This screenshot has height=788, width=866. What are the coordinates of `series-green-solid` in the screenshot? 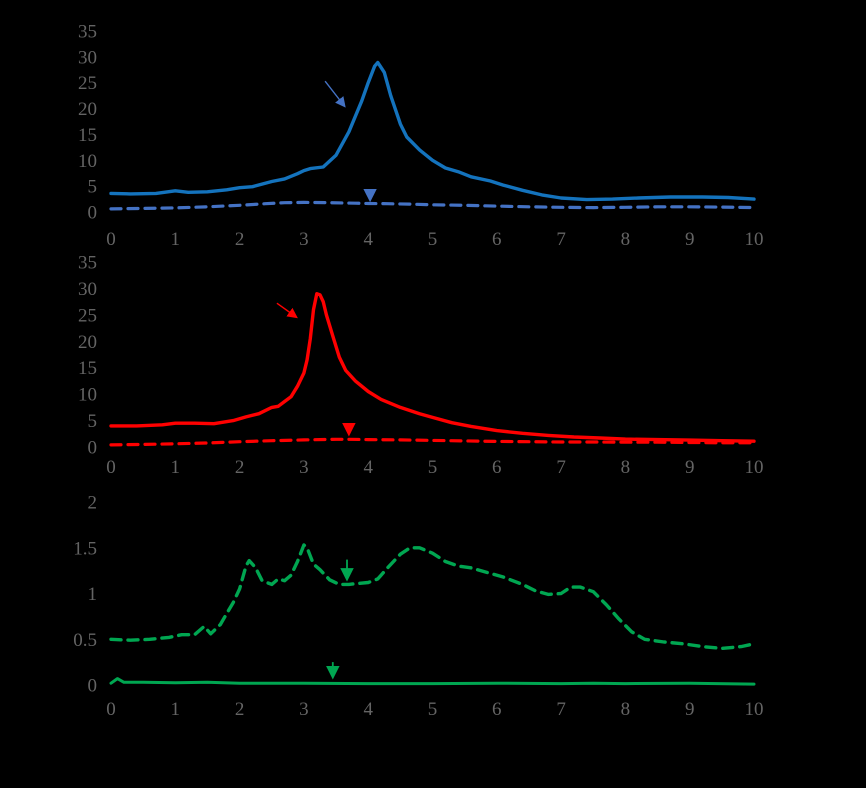 It's located at (432, 681).